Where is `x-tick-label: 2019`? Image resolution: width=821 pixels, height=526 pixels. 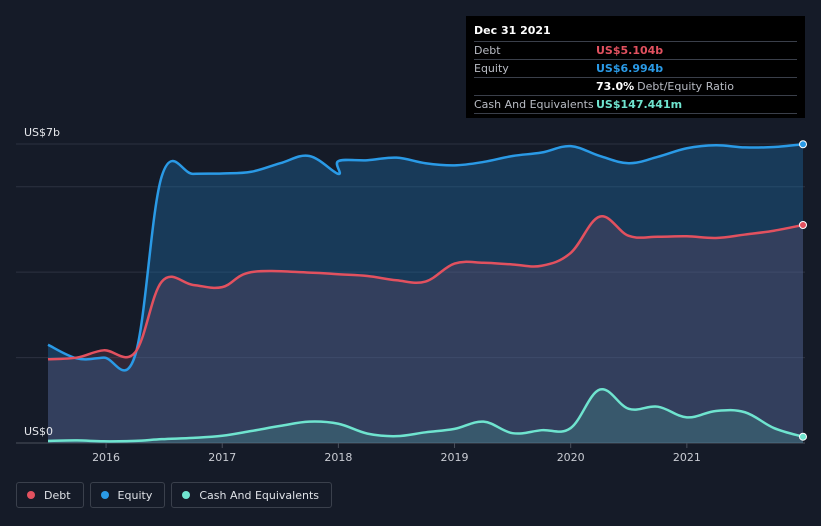
x-tick-label: 2019 is located at coordinates (455, 457).